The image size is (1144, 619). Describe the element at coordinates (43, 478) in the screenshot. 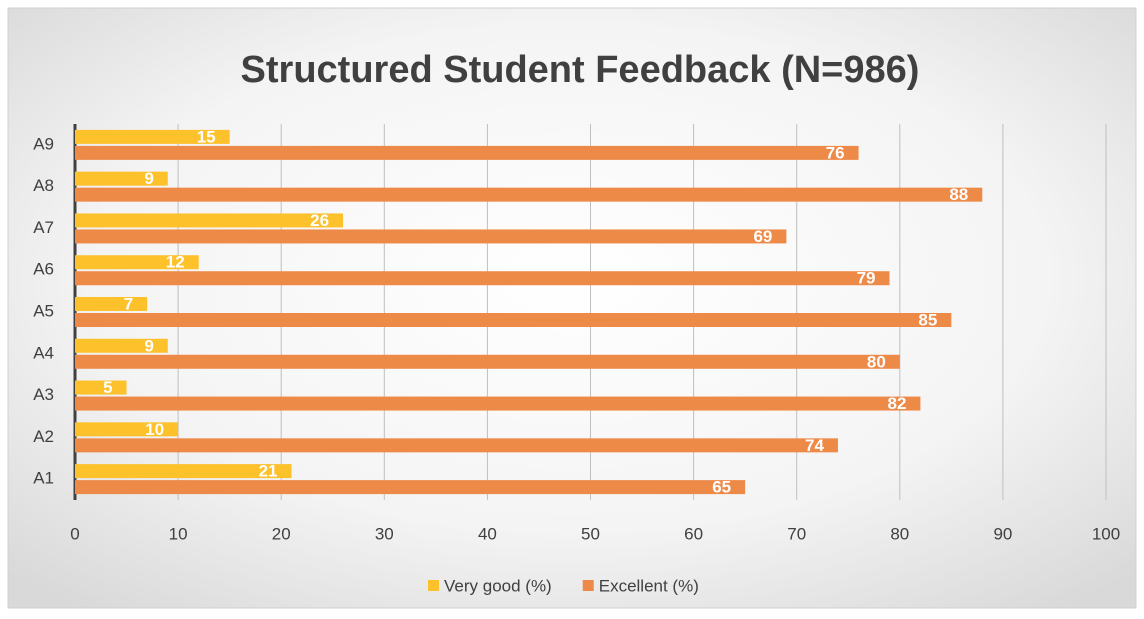

I see `y-tick-label: A1` at that location.